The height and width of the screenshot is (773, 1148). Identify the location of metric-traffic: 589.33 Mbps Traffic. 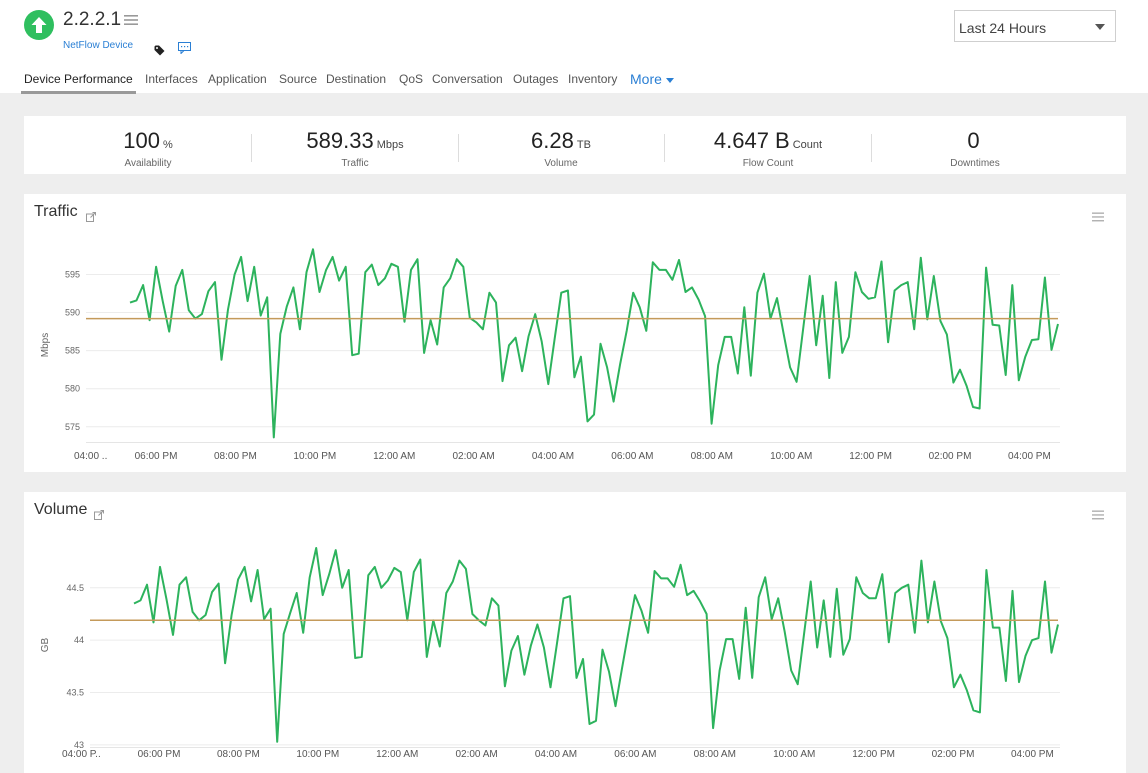
(355, 145).